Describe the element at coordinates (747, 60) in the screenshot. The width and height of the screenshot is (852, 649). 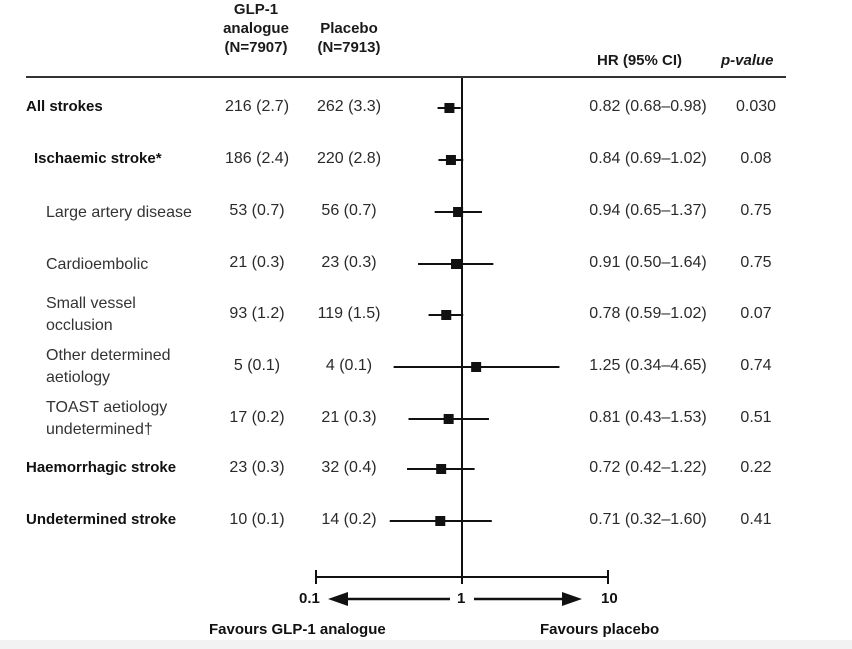
I see `p-value-header: p-value` at that location.